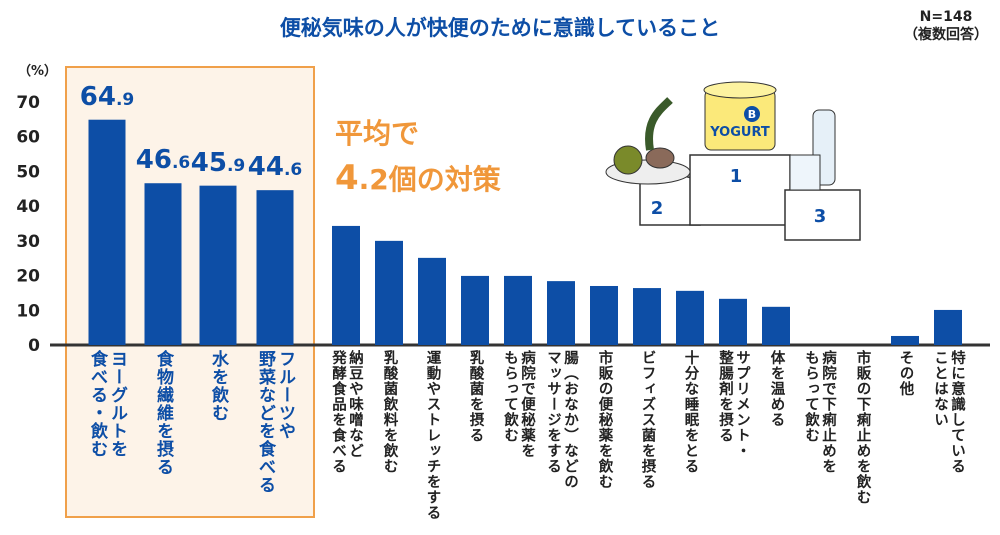  Describe the element at coordinates (163, 413) in the screenshot. I see `category-label: 食物繊維を摂る` at that location.